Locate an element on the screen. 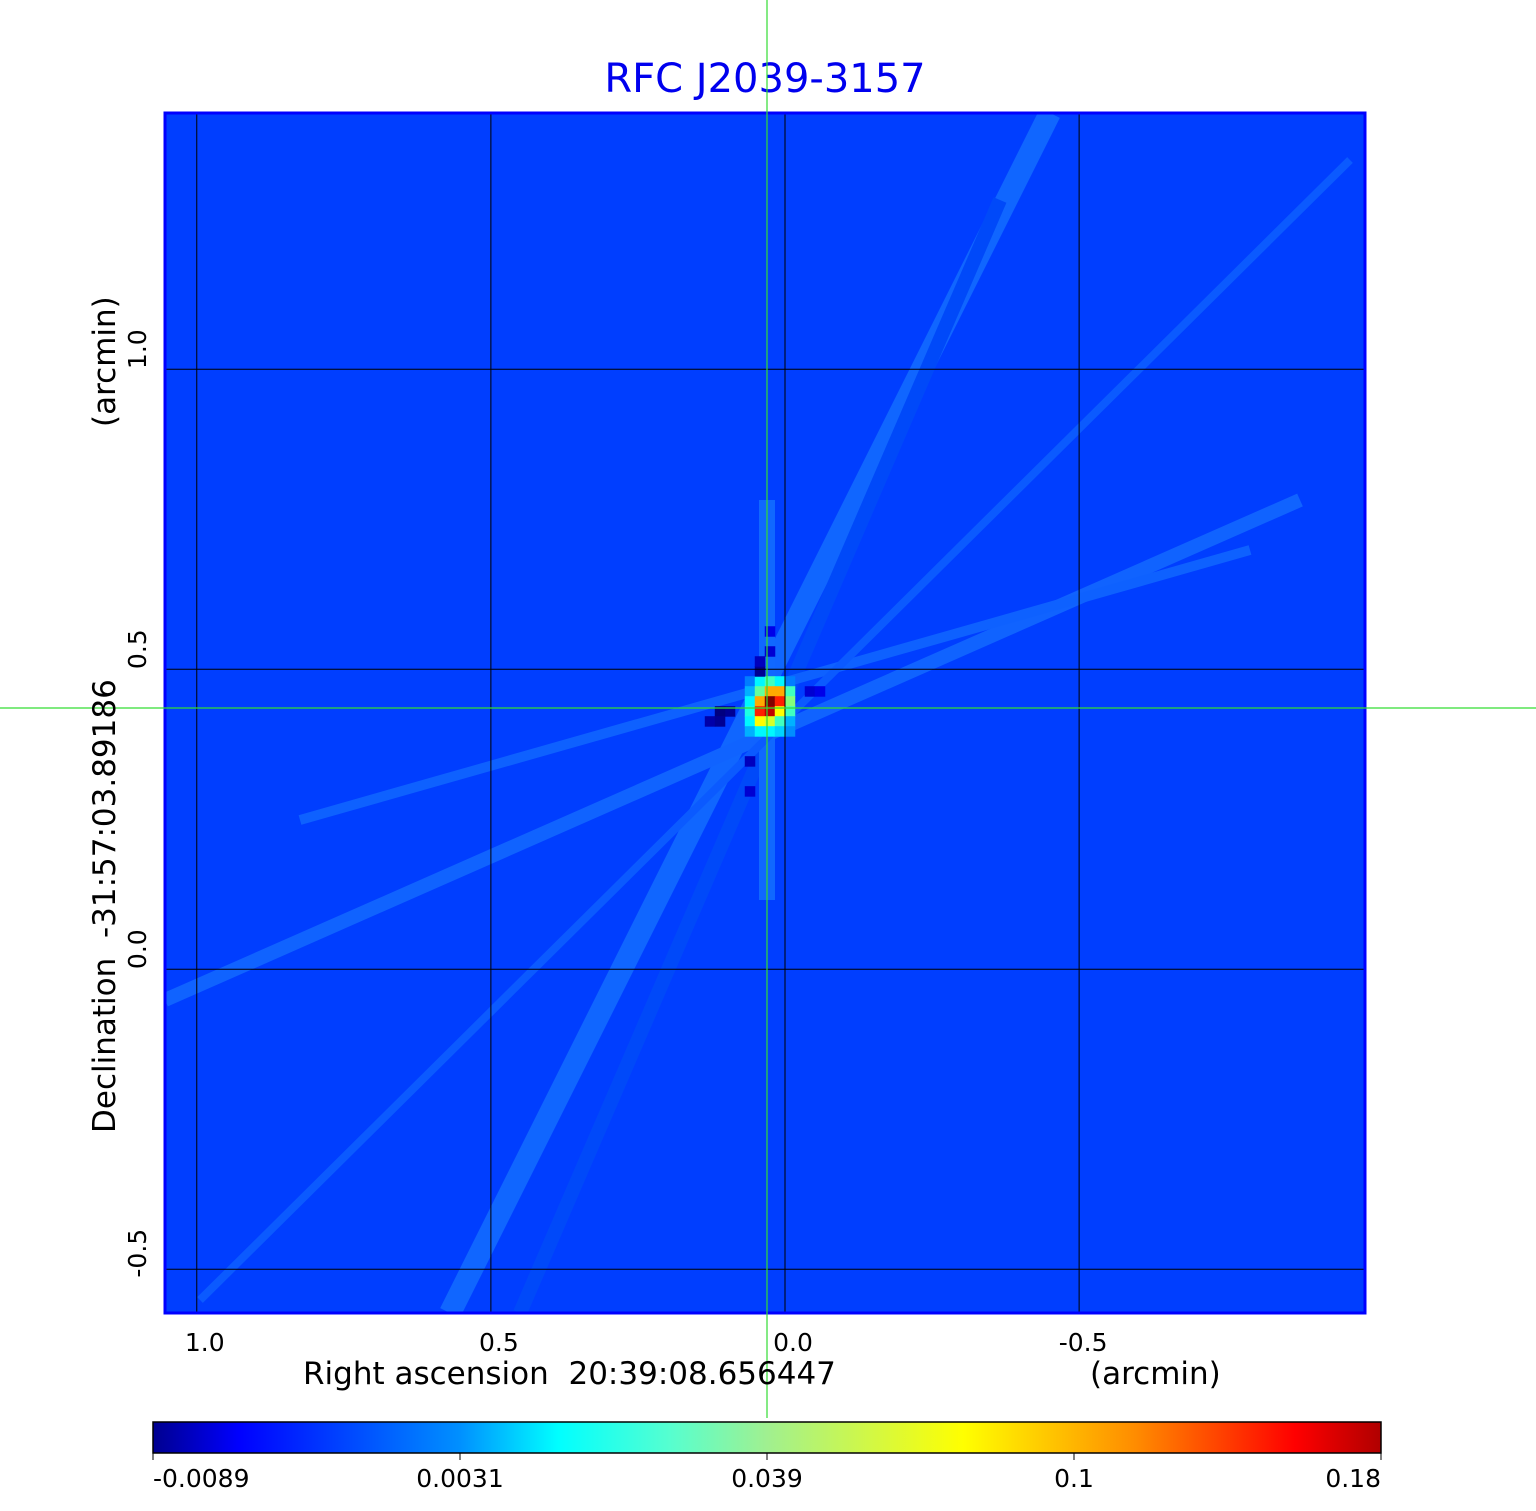 This screenshot has width=1536, height=1511. y-tick-labels: 1.0 0.5 0.0 -0.5 is located at coordinates (137, 803).